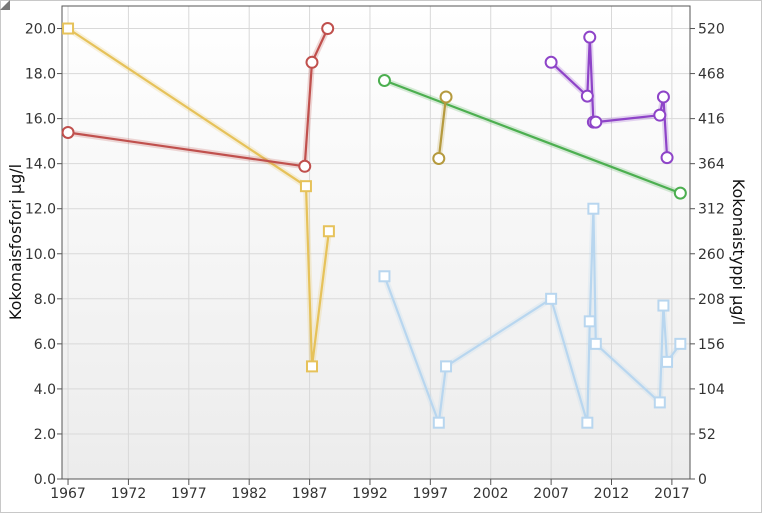 This screenshot has width=772, height=520. Describe the element at coordinates (711, 210) in the screenshot. I see `y-right-tick-label: 312` at that location.